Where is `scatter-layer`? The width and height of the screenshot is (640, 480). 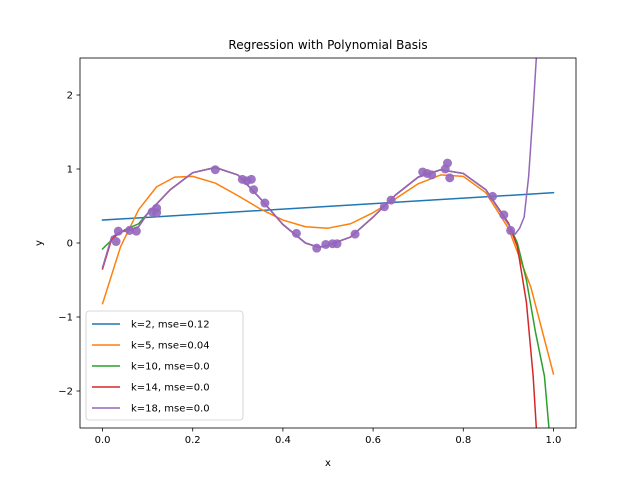
scatter-layer is located at coordinates (313, 205).